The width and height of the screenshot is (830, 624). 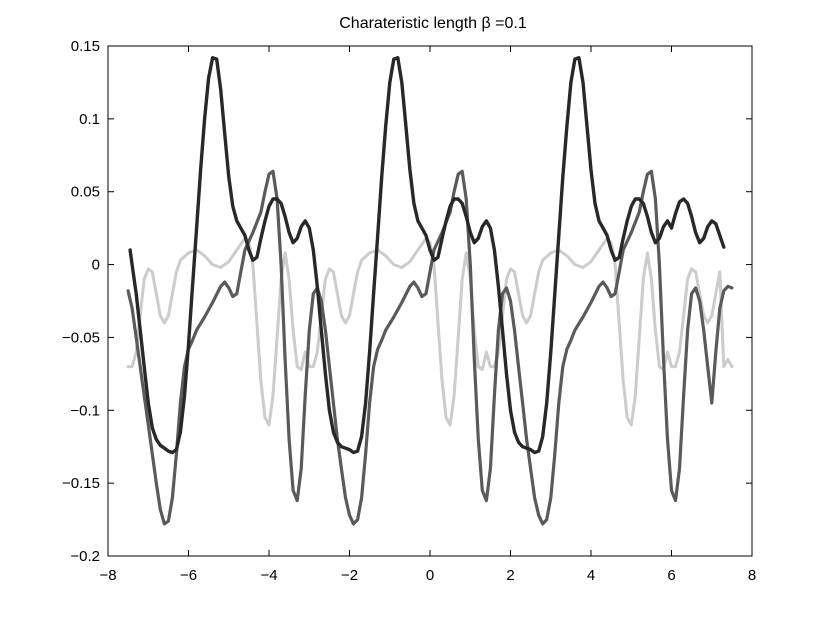 I want to click on x-tick-label: 0, so click(x=430, y=575).